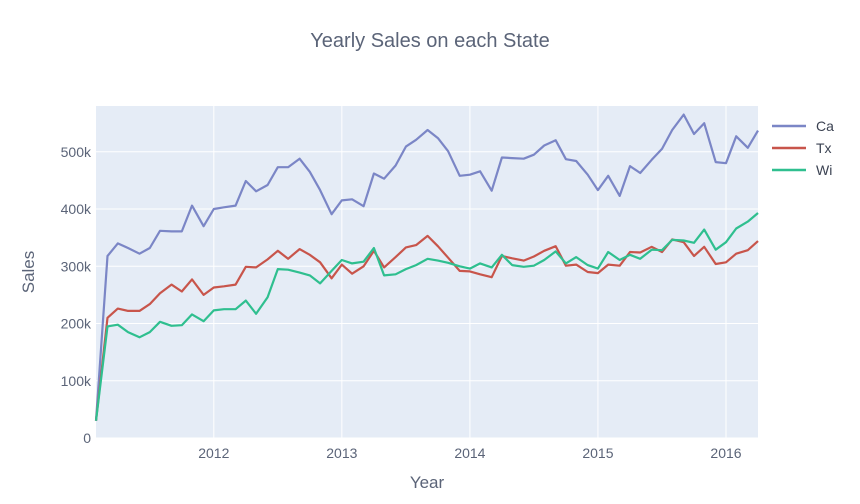 The width and height of the screenshot is (860, 504). I want to click on x-axis-ticks: 2012 2013 2014 2015 2016, so click(470, 453).